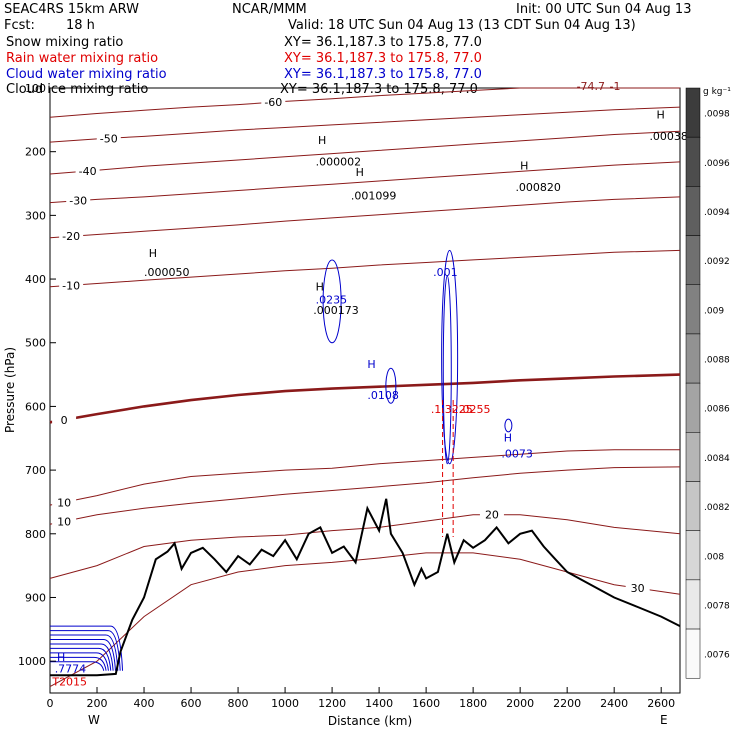  I want to click on snow-label: .000050, so click(167, 272).